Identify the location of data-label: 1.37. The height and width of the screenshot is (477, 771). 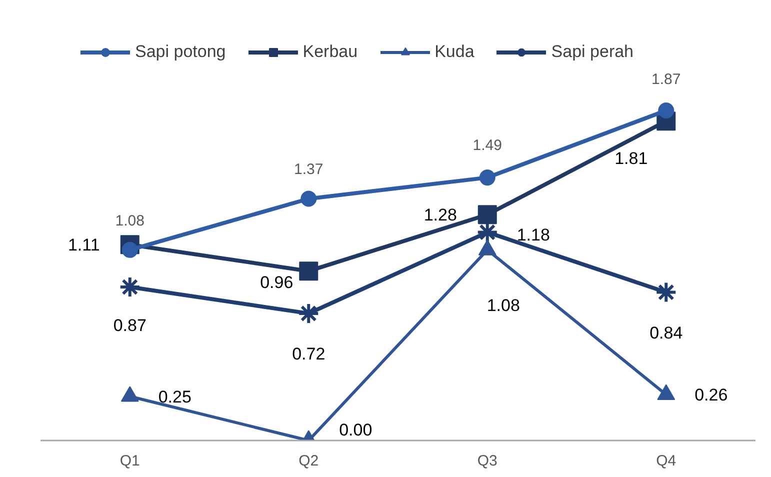
(309, 169).